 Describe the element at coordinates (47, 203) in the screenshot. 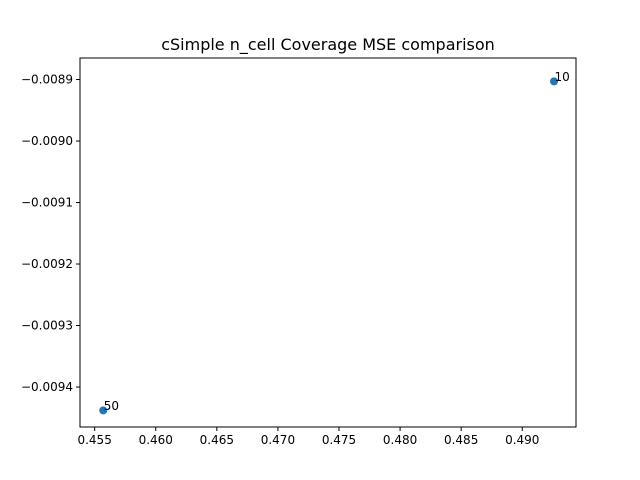

I see `y-tick-label: −0.0091` at that location.